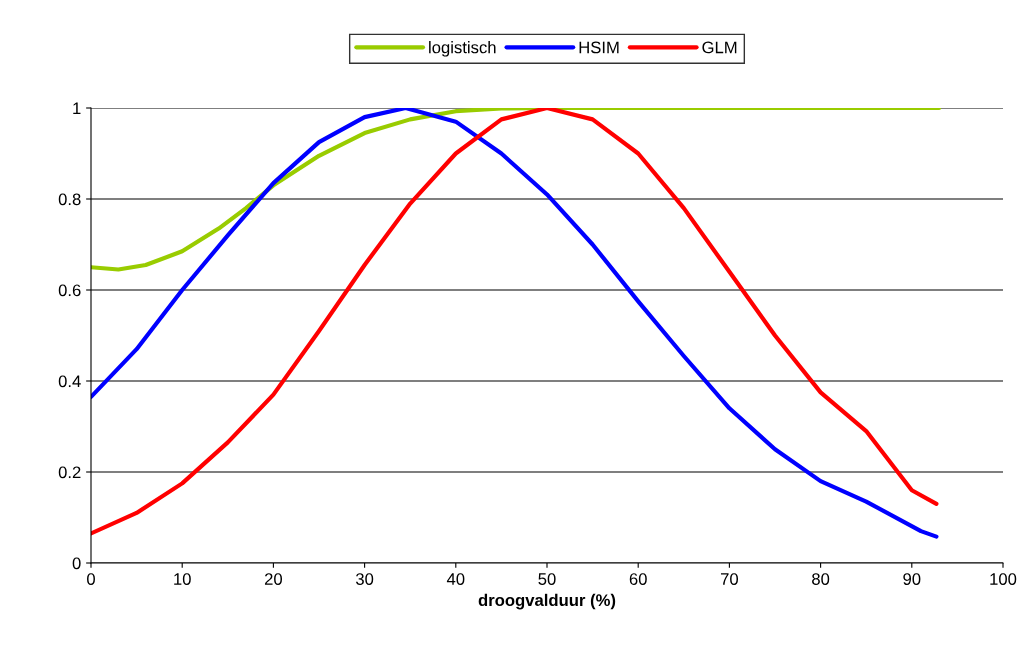 Image resolution: width=1035 pixels, height=664 pixels. Describe the element at coordinates (77, 108) in the screenshot. I see `y-tick-label: 1` at that location.